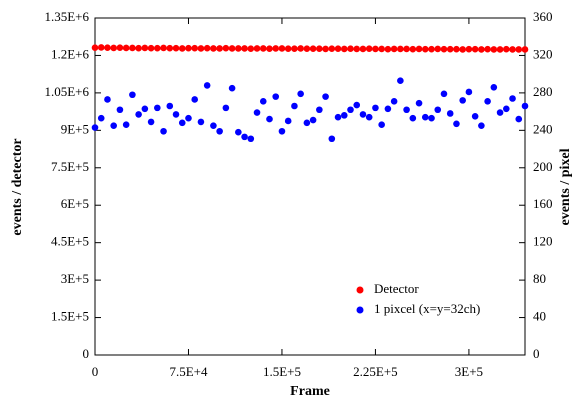 Image resolution: width=580 pixels, height=403 pixels. I want to click on y-tick-label: 6E+5, so click(75, 203).